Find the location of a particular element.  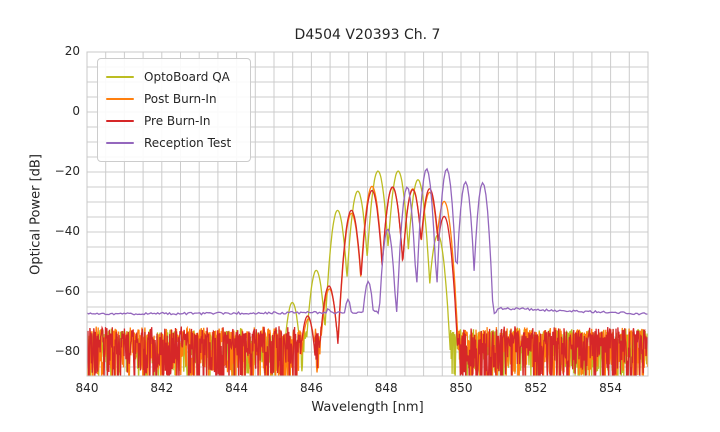

x-tick-label: 852 is located at coordinates (536, 388).